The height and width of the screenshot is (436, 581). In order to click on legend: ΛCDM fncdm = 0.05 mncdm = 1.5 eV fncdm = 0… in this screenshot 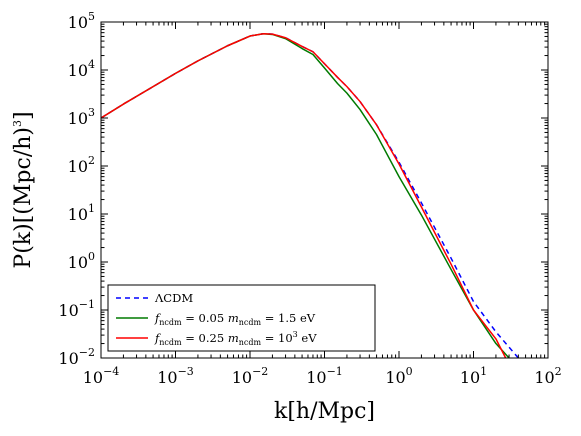, I will do `click(241, 318)`.